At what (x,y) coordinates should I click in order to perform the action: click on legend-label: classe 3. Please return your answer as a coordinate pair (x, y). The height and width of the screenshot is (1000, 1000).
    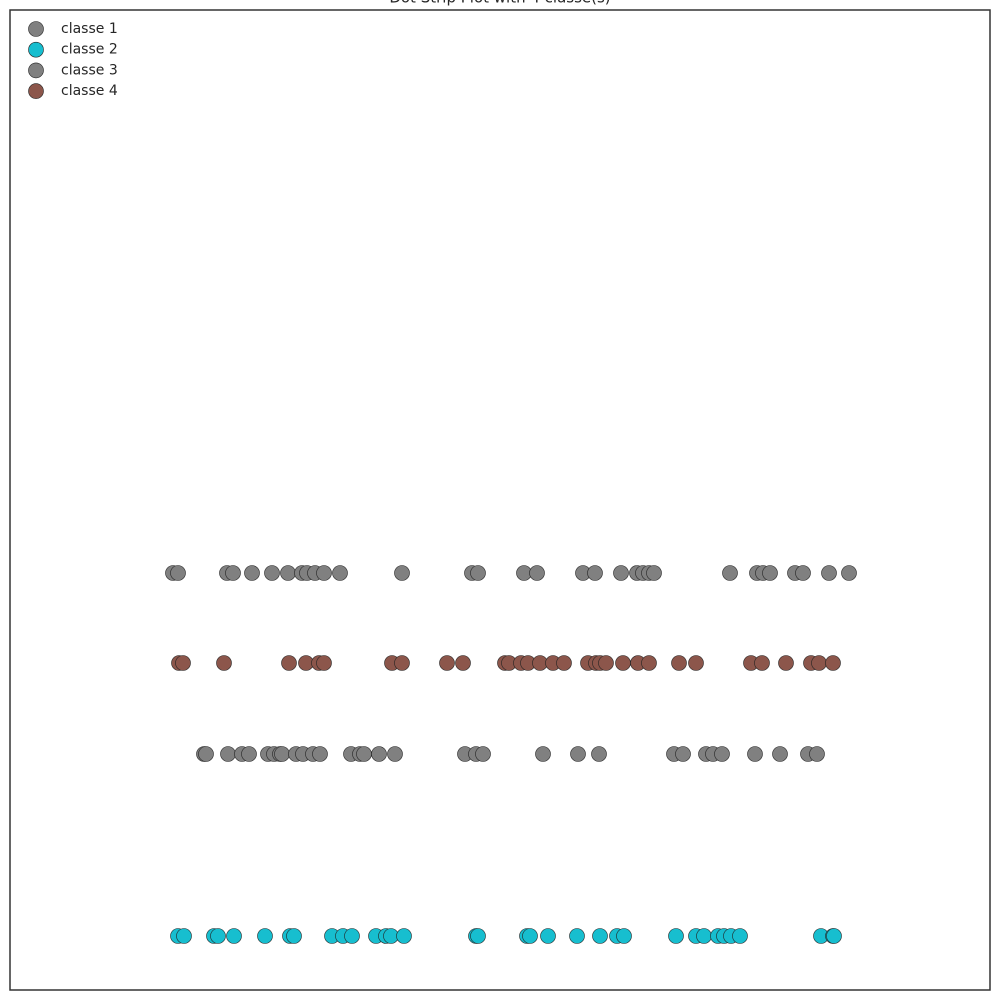
    Looking at the image, I should click on (89, 70).